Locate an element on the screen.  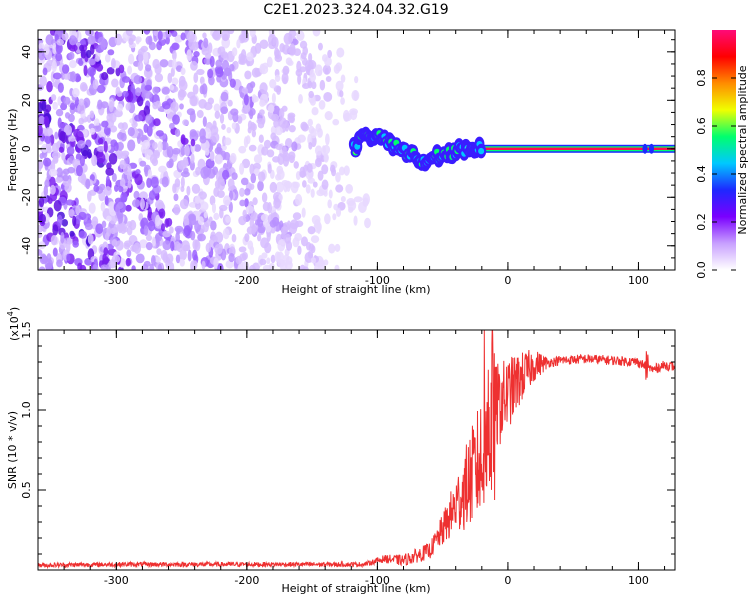
spectrogram-x-tick-label-2: -100 is located at coordinates (377, 280).